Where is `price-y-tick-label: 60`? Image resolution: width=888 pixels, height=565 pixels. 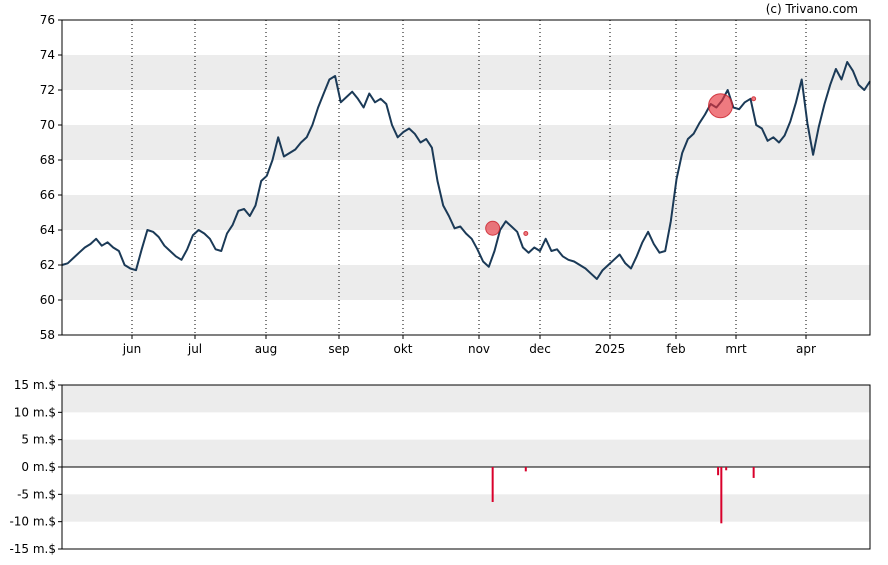
price-y-tick-label: 60 is located at coordinates (47, 300).